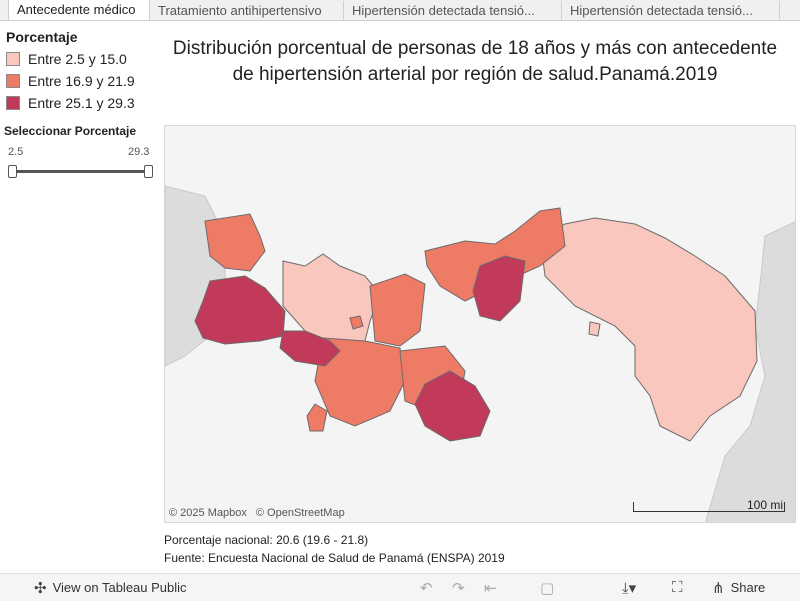 The image size is (800, 601). I want to click on tab-tratamiento-antihipertensivo: Tratamiento antihipertensivo, so click(247, 10).